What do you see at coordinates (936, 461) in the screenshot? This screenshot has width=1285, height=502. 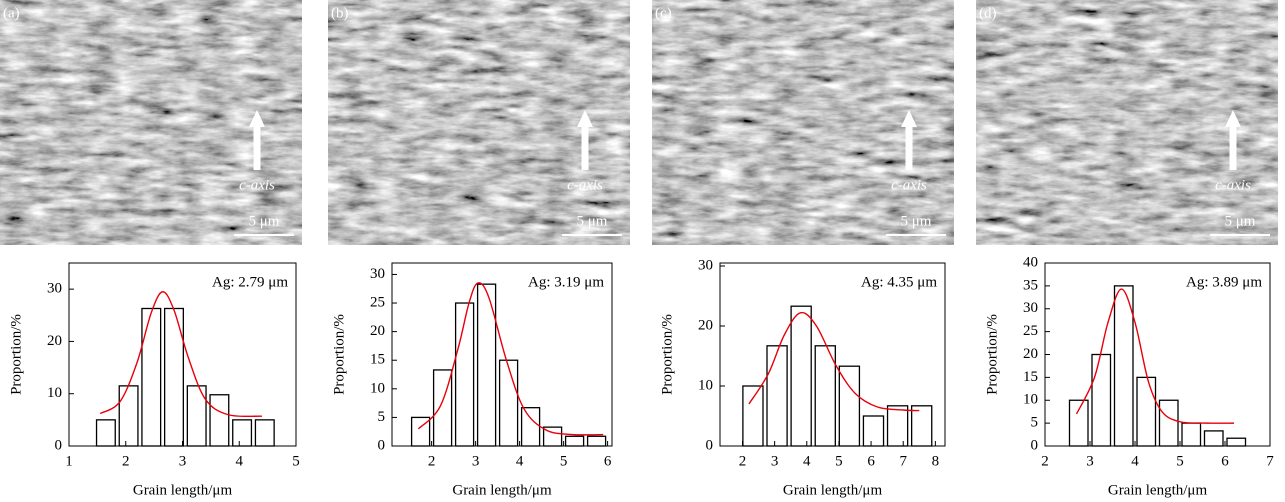 I see `x-tick-label: 8` at bounding box center [936, 461].